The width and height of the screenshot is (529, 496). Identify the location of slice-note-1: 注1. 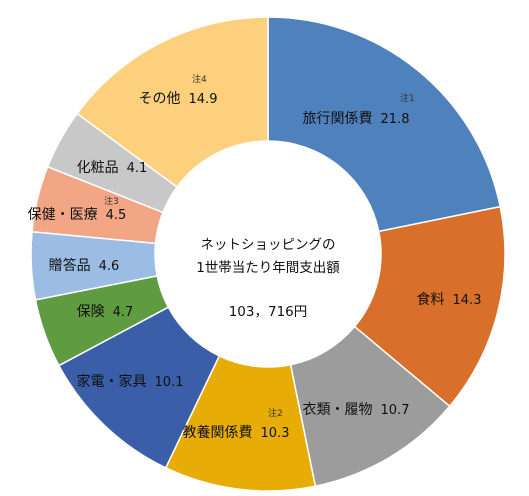
(407, 98).